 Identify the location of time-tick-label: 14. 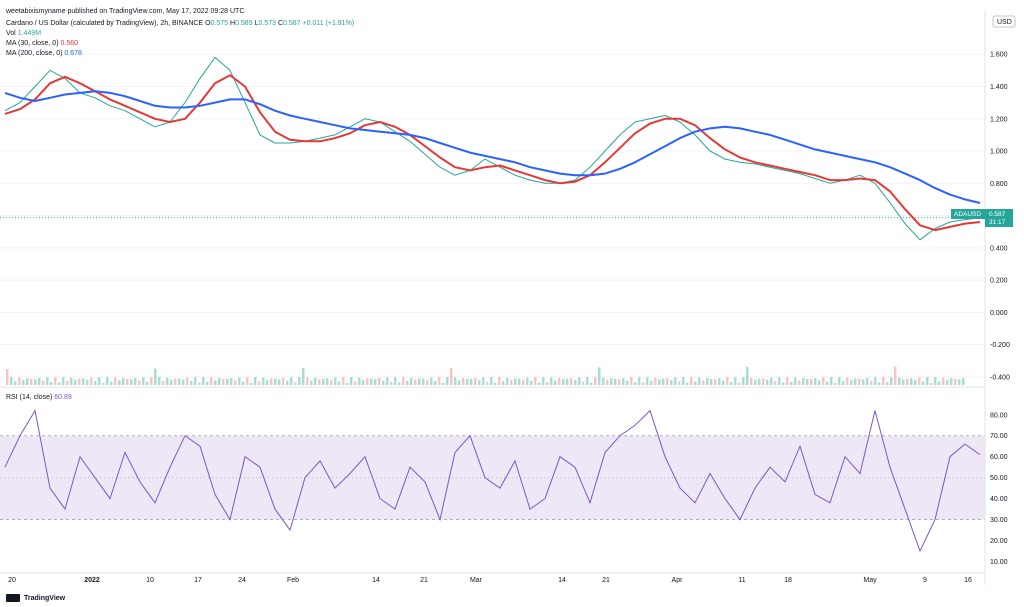
(376, 580).